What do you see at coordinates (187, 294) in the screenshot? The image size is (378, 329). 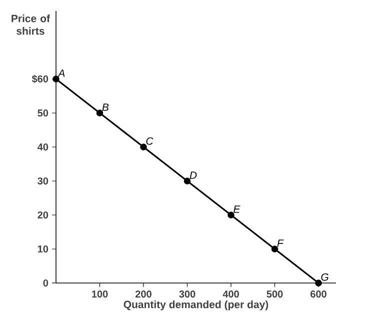 I see `x-tick-label: 300` at bounding box center [187, 294].